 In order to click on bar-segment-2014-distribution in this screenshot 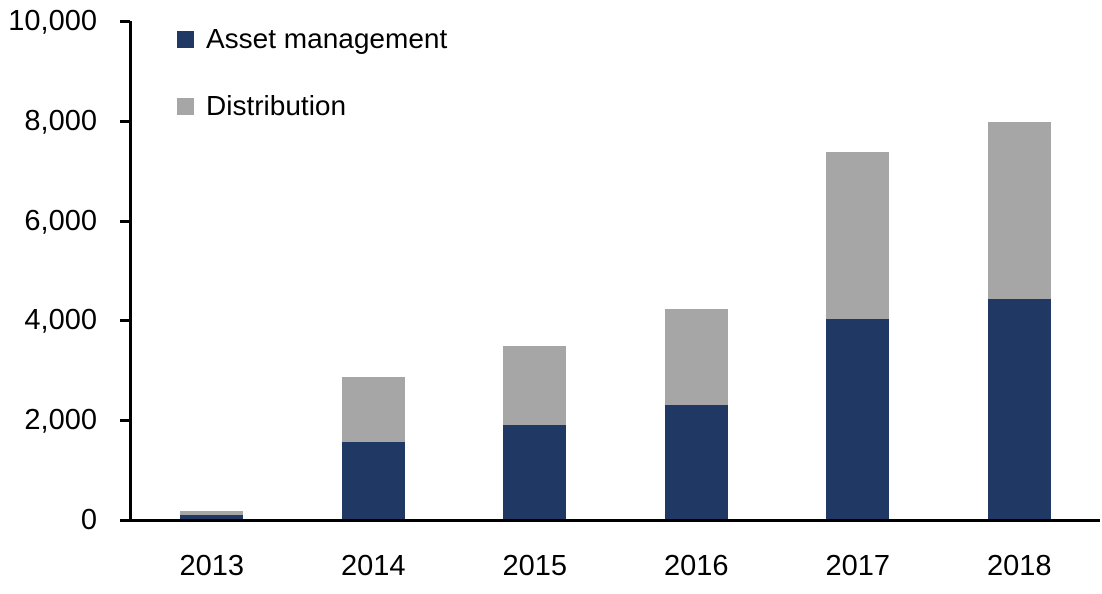, I will do `click(373, 410)`.